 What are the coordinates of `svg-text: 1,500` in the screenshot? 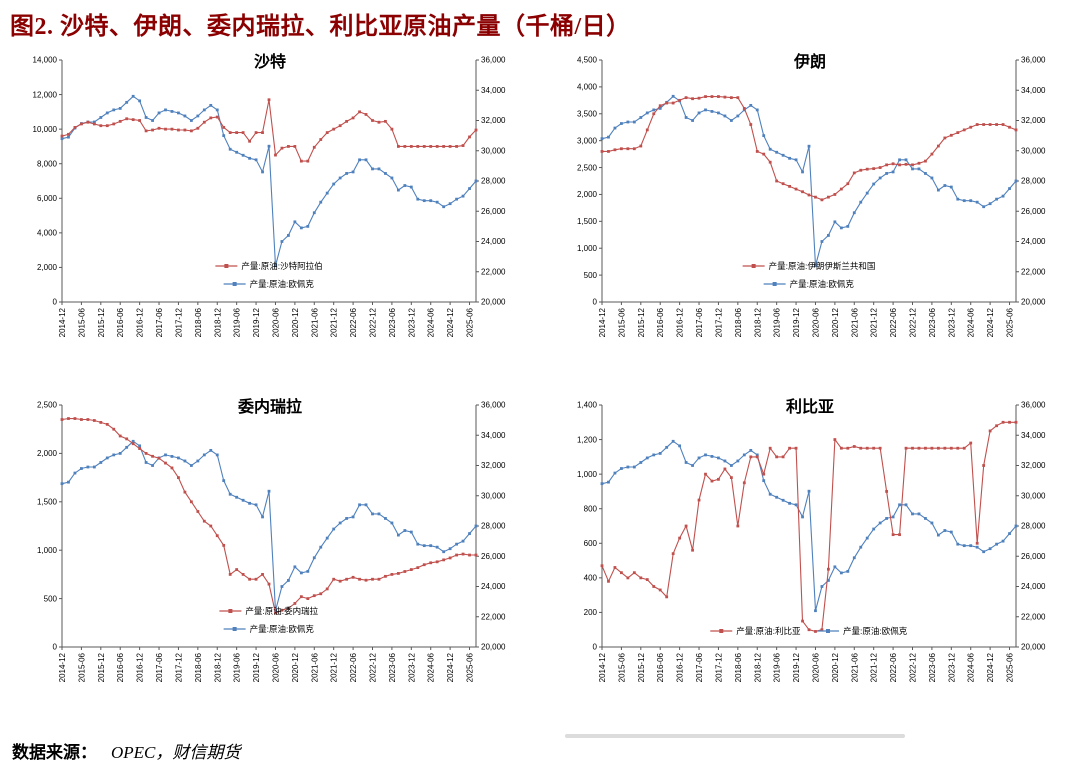 It's located at (47, 502).